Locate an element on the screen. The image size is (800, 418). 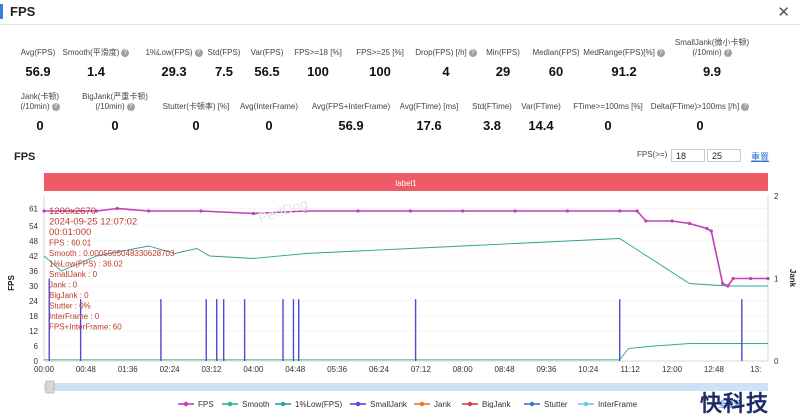
legend-item-interframe: InterFrame is located at coordinates (608, 404).